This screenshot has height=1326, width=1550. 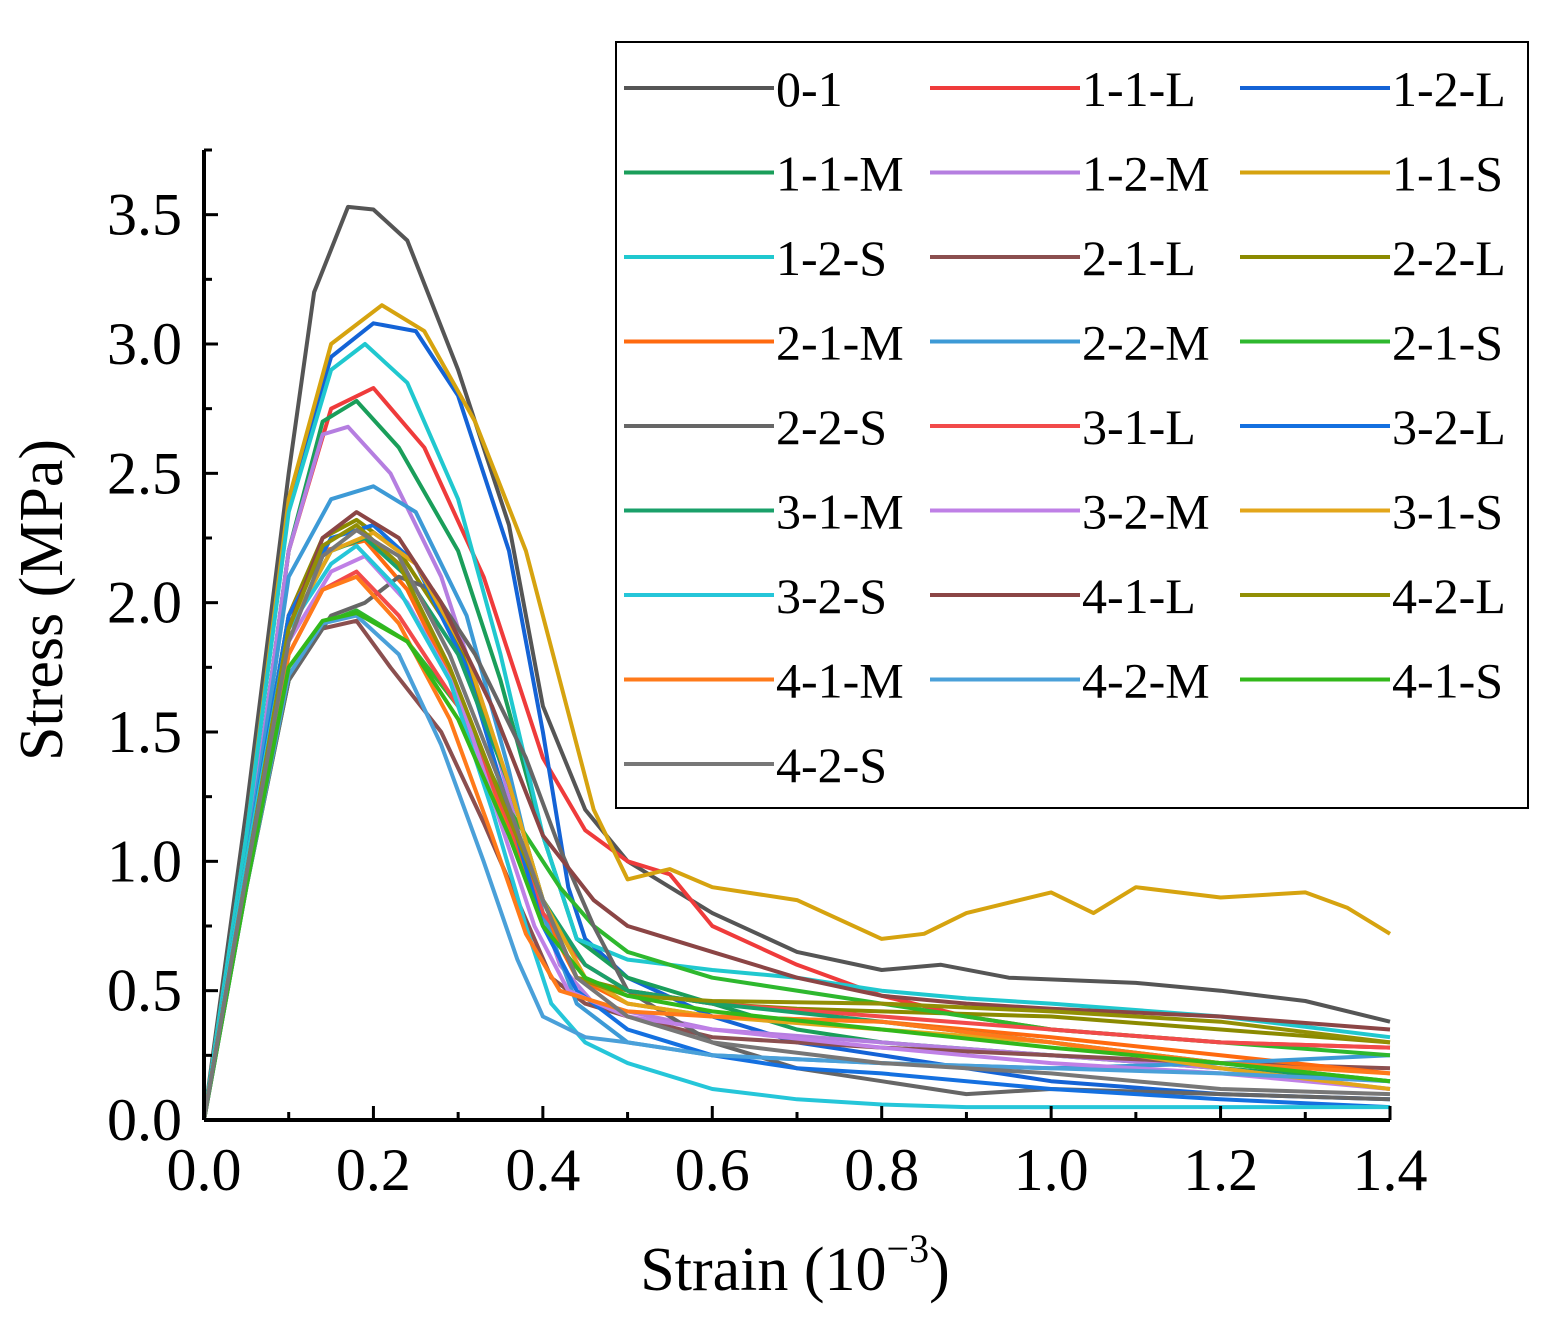 What do you see at coordinates (712, 1170) in the screenshot?
I see `x-tick-label: 0.6` at bounding box center [712, 1170].